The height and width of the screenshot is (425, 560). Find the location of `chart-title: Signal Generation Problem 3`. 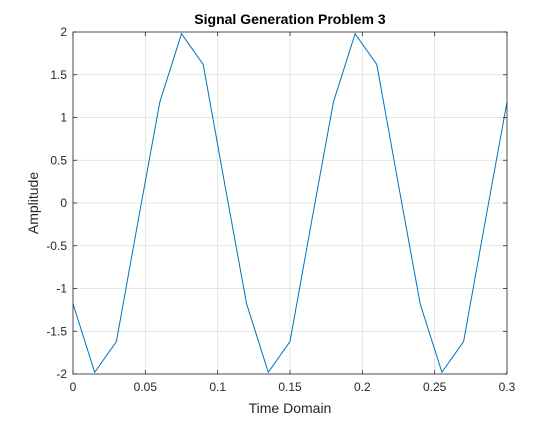

chart-title: Signal Generation Problem 3 is located at coordinates (290, 19).